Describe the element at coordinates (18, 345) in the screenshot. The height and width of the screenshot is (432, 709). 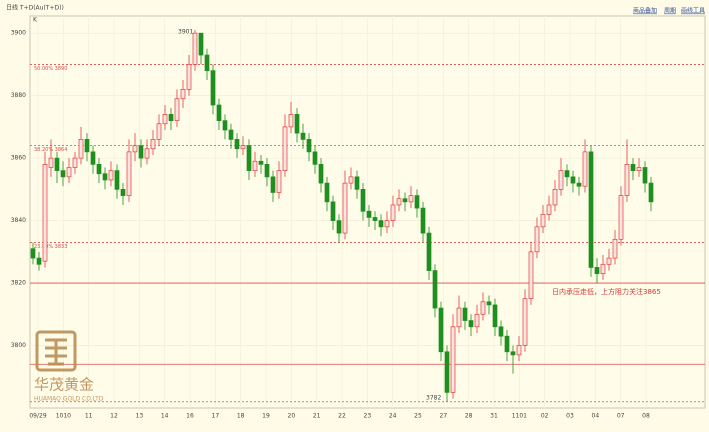
I see `y-tick-label: 3800` at that location.